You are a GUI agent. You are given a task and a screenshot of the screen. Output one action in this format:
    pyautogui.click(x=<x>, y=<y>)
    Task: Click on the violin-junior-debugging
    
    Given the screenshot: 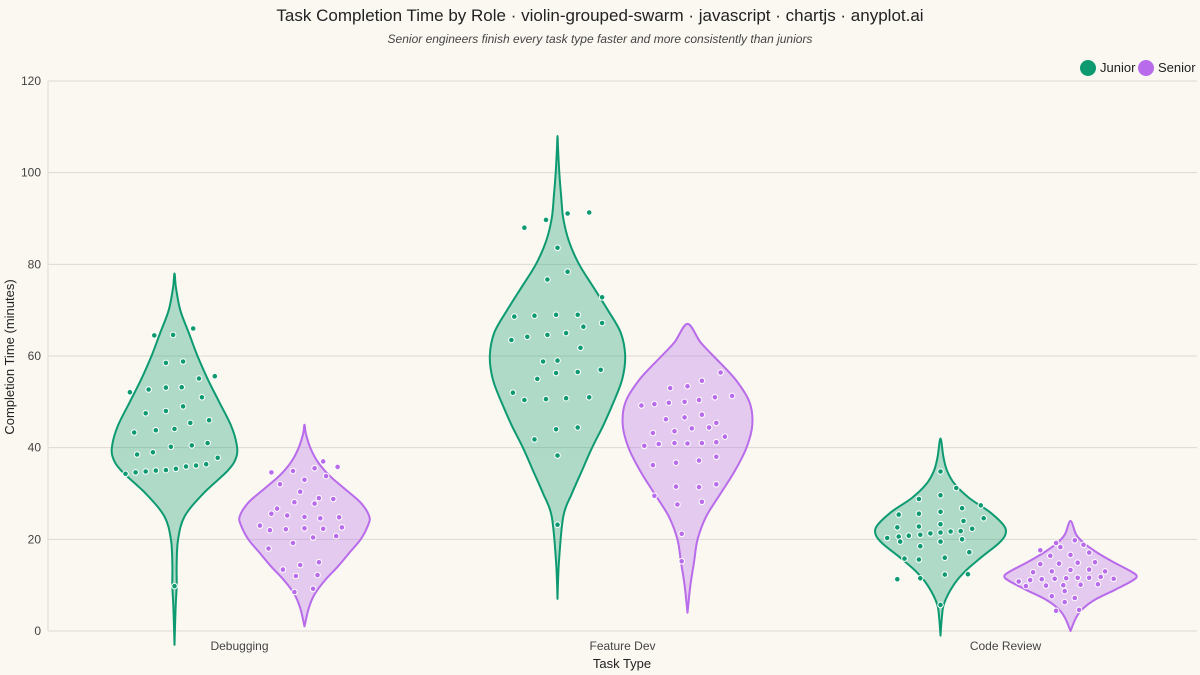 What is the action you would take?
    pyautogui.click(x=174, y=459)
    